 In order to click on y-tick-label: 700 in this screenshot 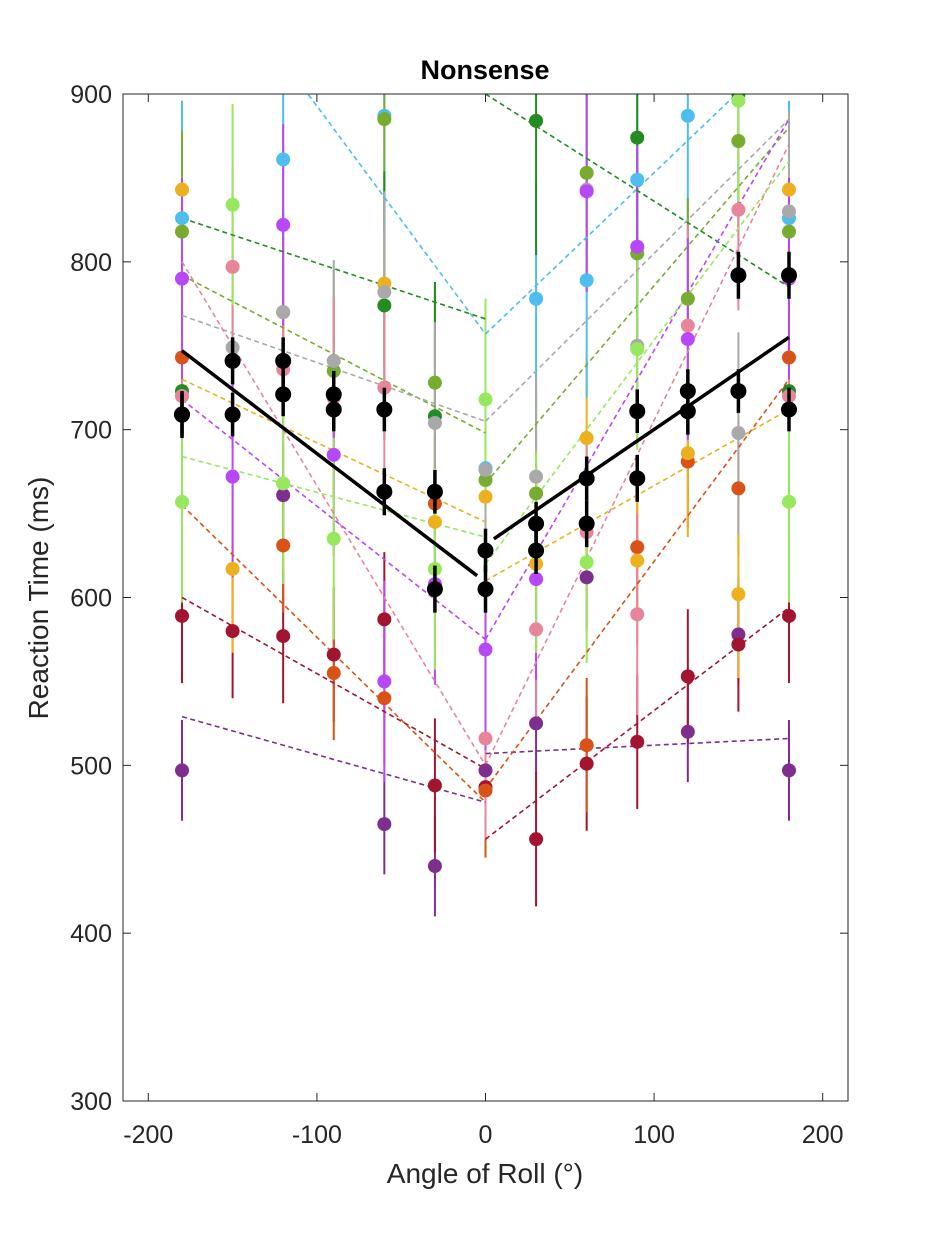, I will do `click(91, 431)`.